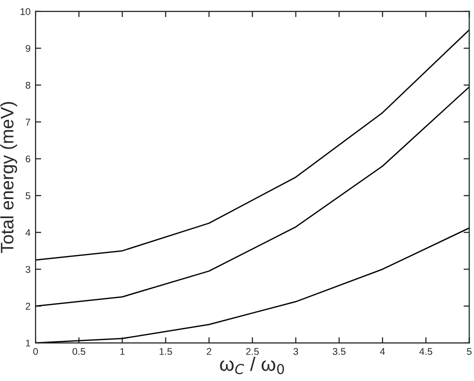 This screenshot has height=381, width=474. What do you see at coordinates (28, 48) in the screenshot?
I see `y-tick-label: 9` at bounding box center [28, 48].